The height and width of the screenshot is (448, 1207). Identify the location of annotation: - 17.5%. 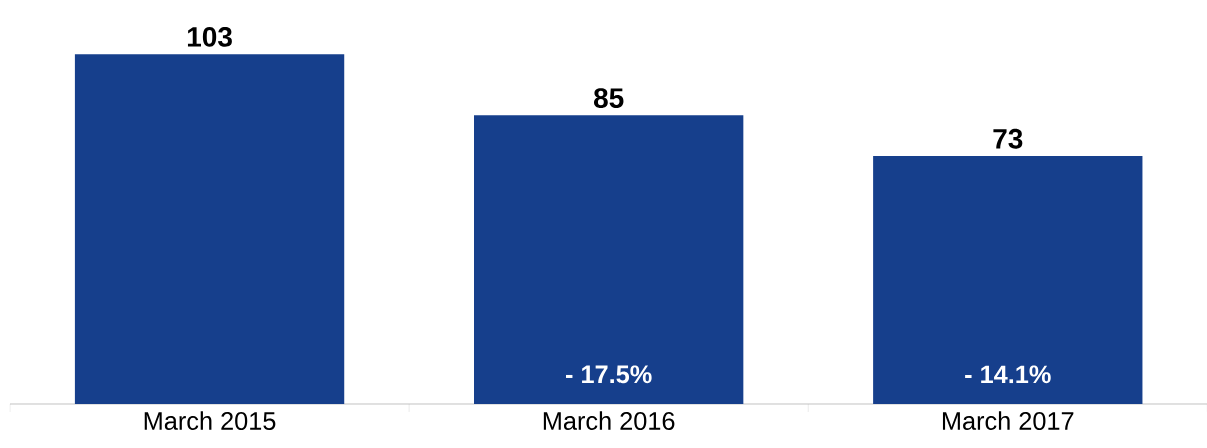
(609, 374).